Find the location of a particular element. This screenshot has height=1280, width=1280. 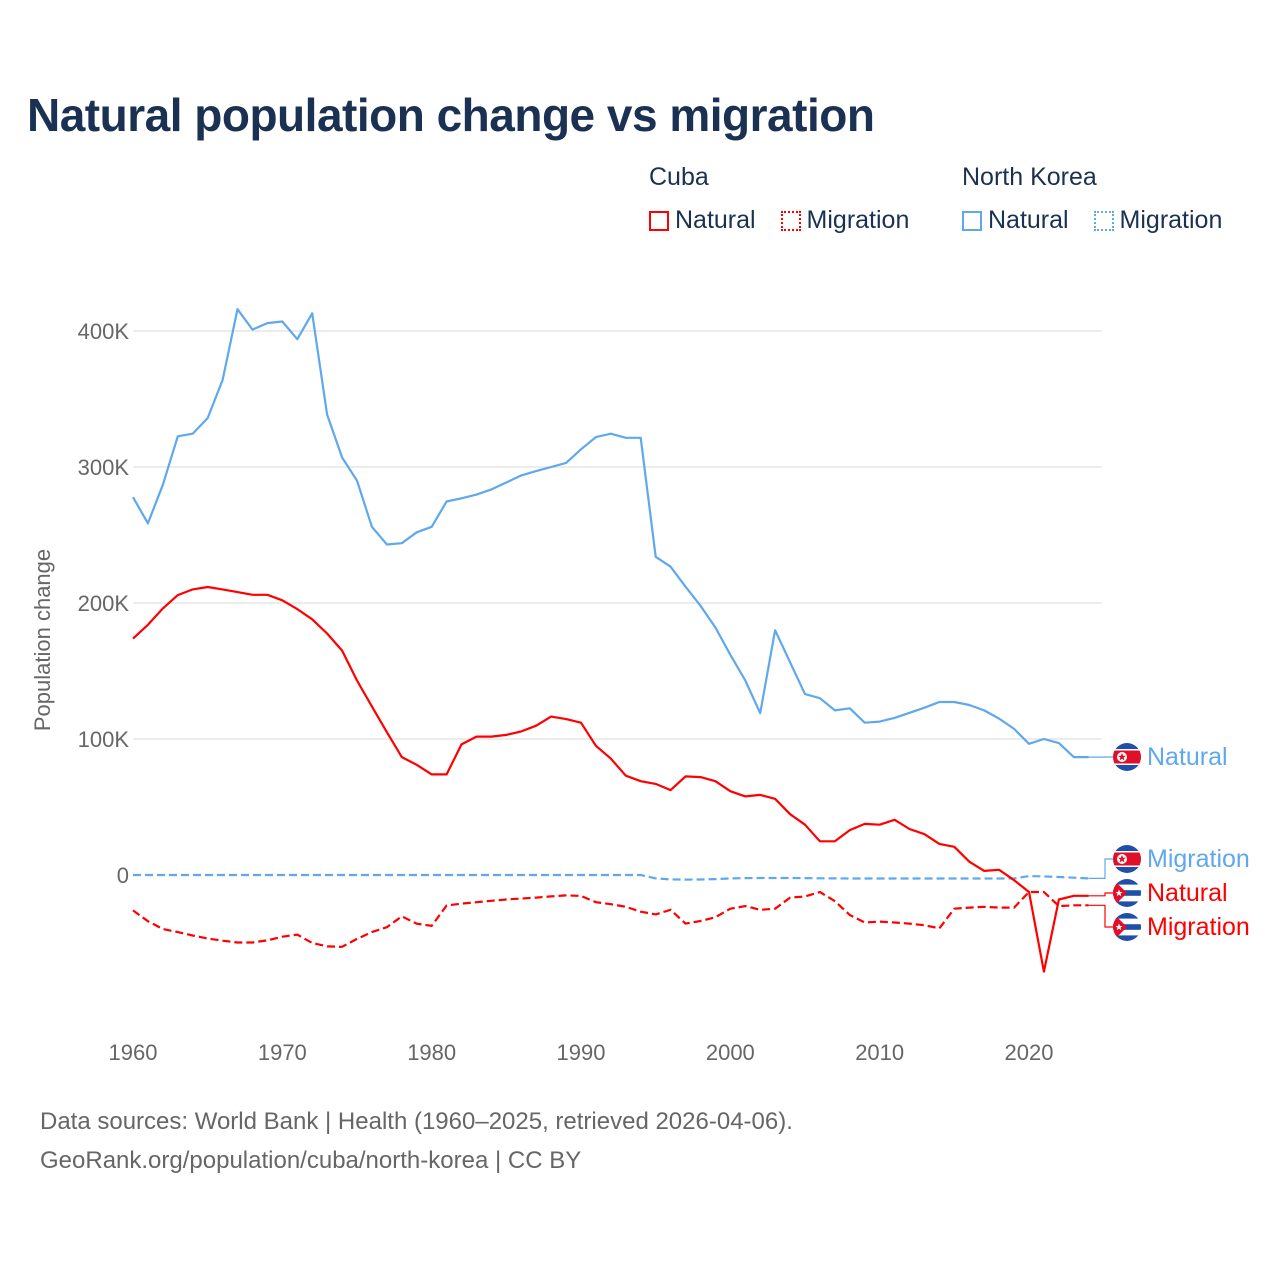

y-tick-label: 300K is located at coordinates (104, 467).